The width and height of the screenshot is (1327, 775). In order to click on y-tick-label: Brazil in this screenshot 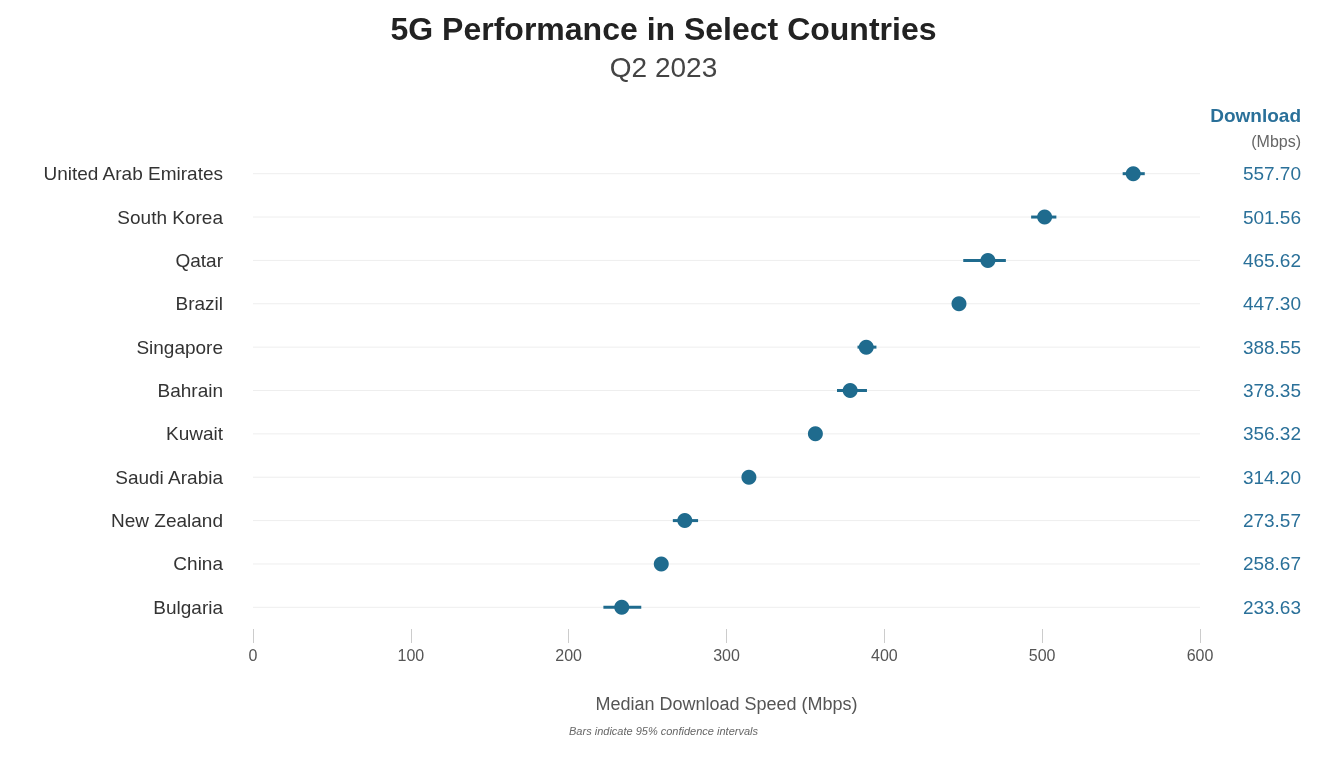, I will do `click(199, 304)`.